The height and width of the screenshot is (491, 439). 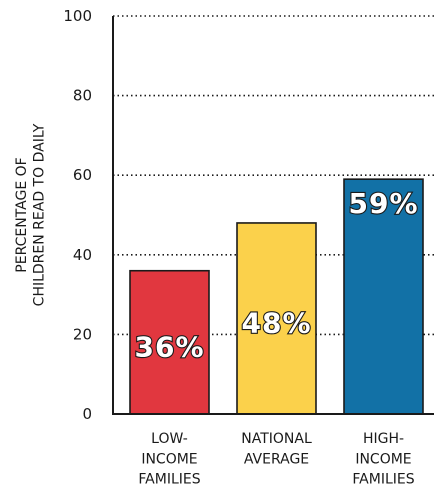 What do you see at coordinates (82, 255) in the screenshot?
I see `y-tick-label: 40` at bounding box center [82, 255].